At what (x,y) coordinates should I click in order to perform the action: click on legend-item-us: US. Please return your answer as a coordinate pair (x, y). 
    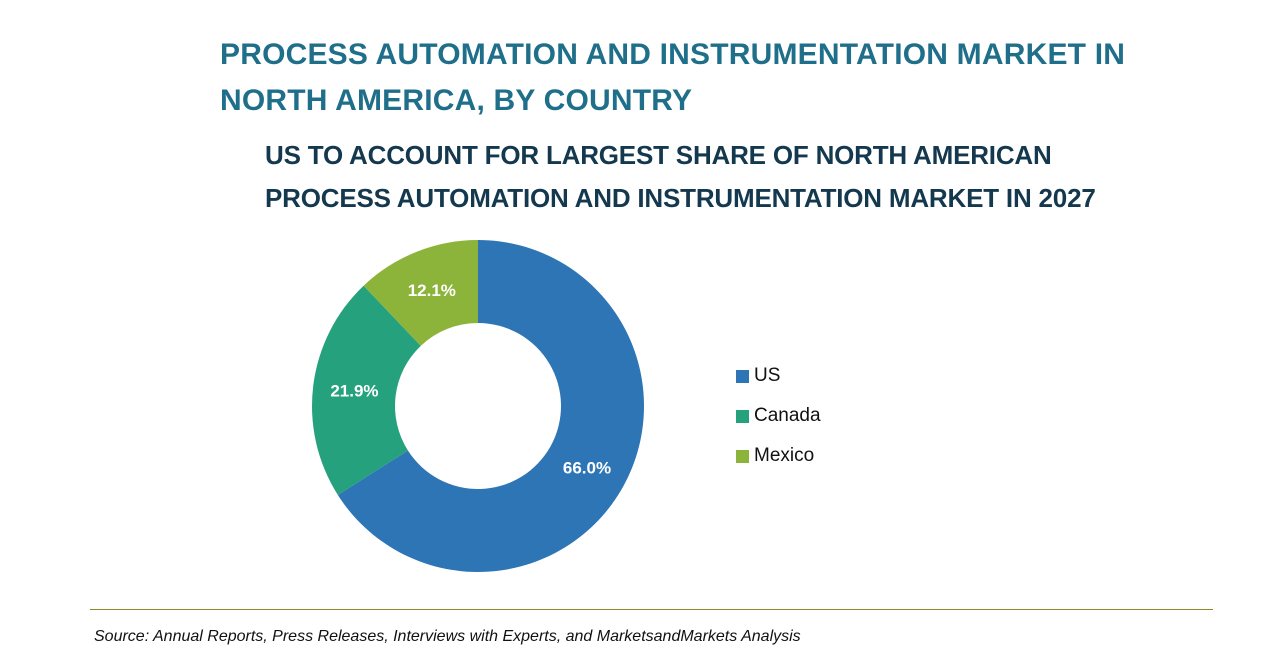
    Looking at the image, I should click on (778, 376).